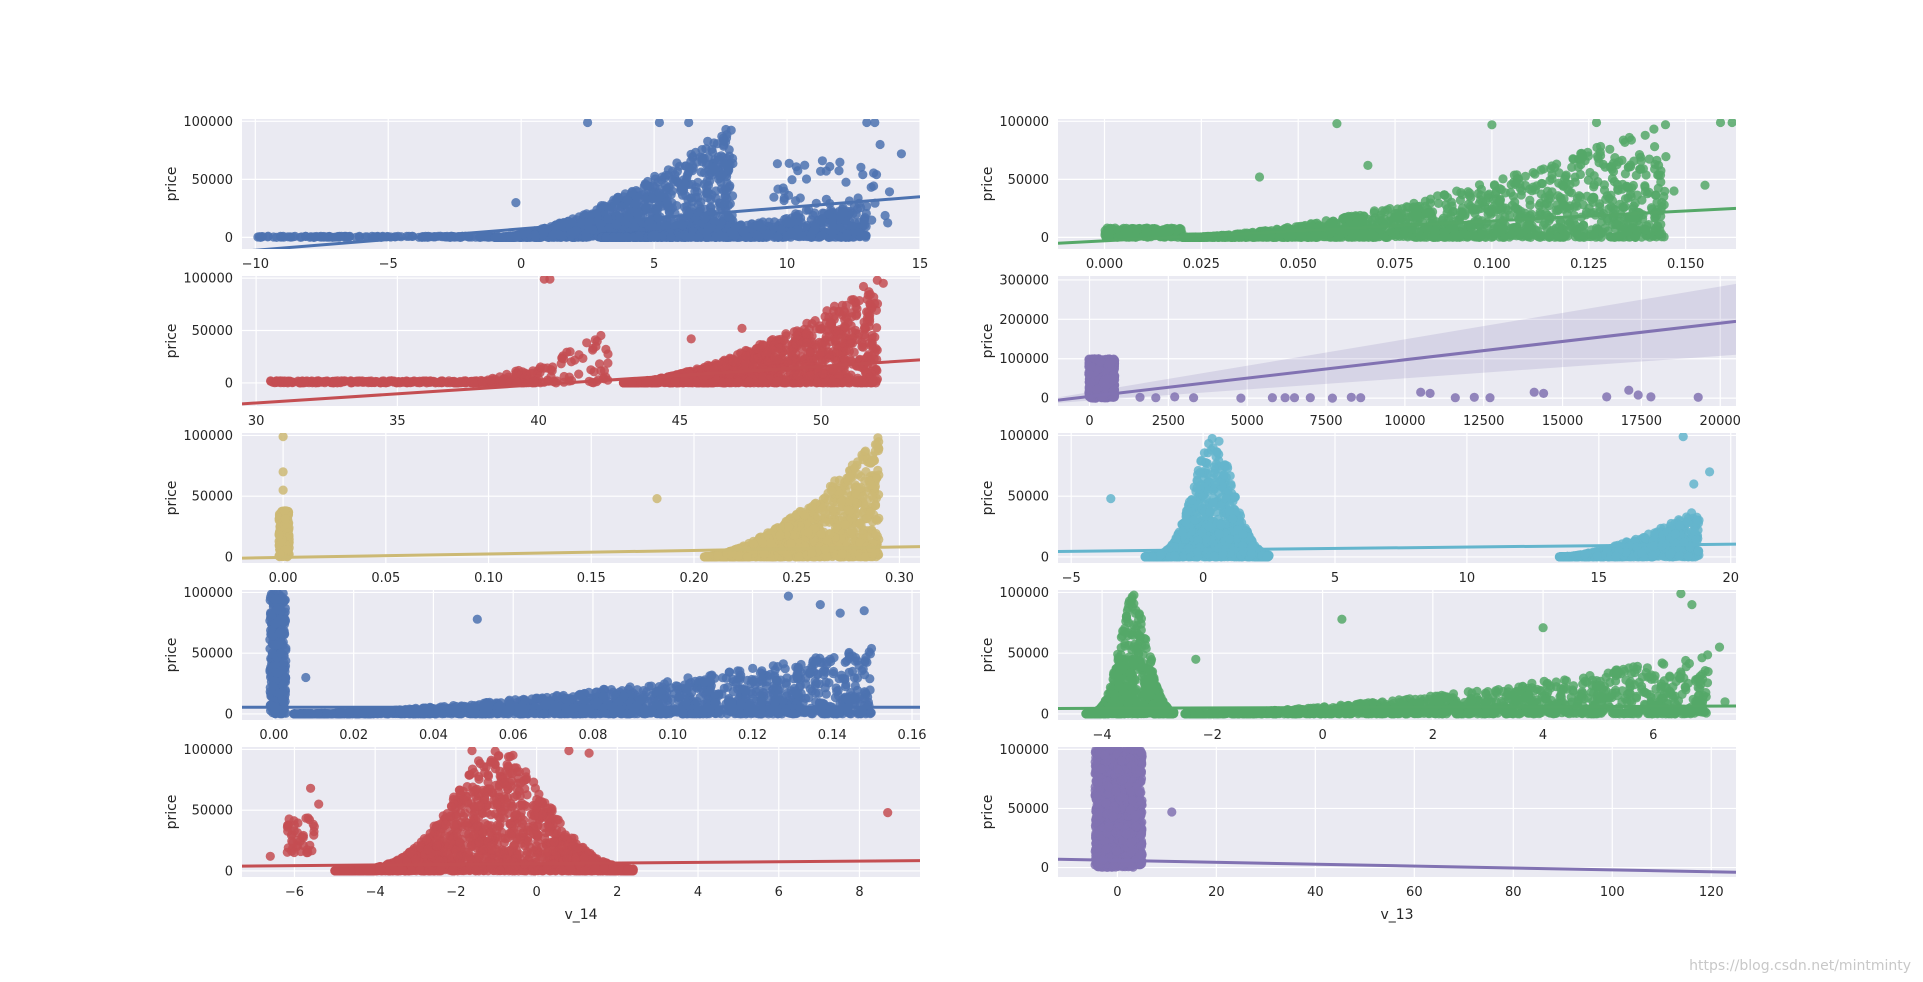  What do you see at coordinates (586, 184) in the screenshot?
I see `plot-area` at bounding box center [586, 184].